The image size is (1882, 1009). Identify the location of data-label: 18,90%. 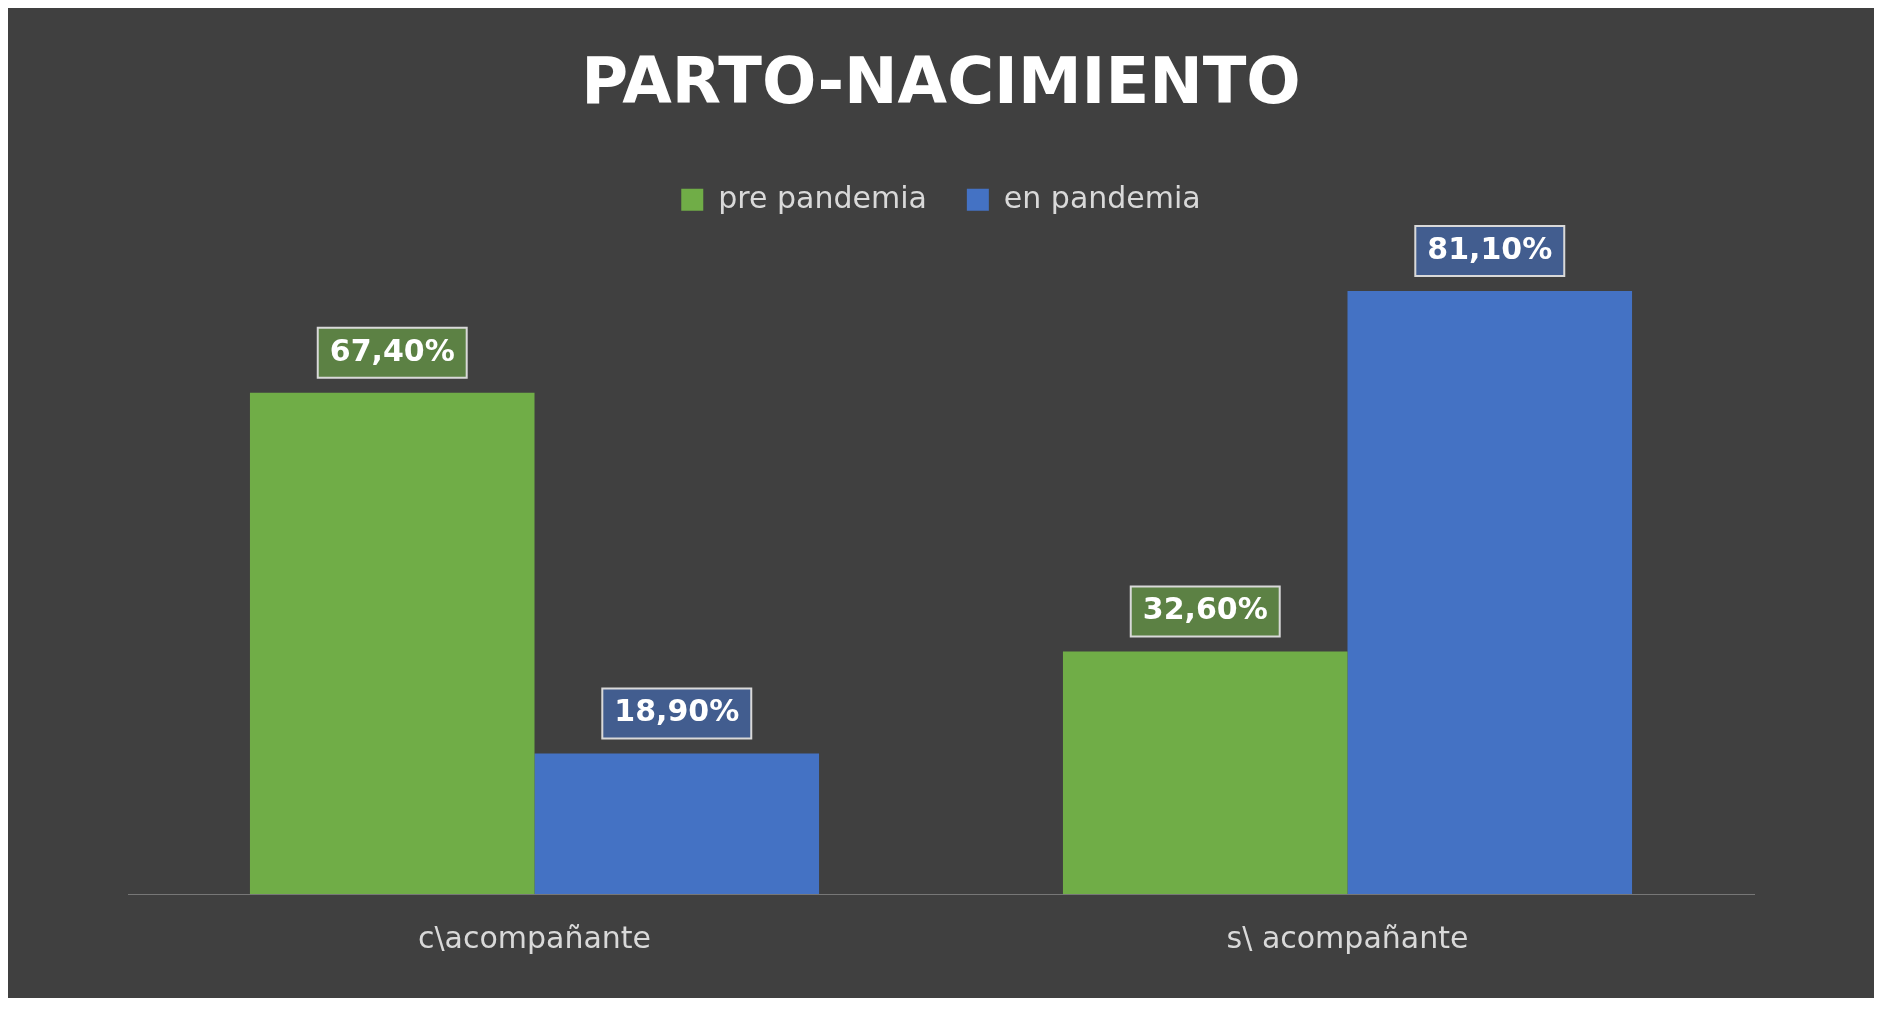
(677, 711).